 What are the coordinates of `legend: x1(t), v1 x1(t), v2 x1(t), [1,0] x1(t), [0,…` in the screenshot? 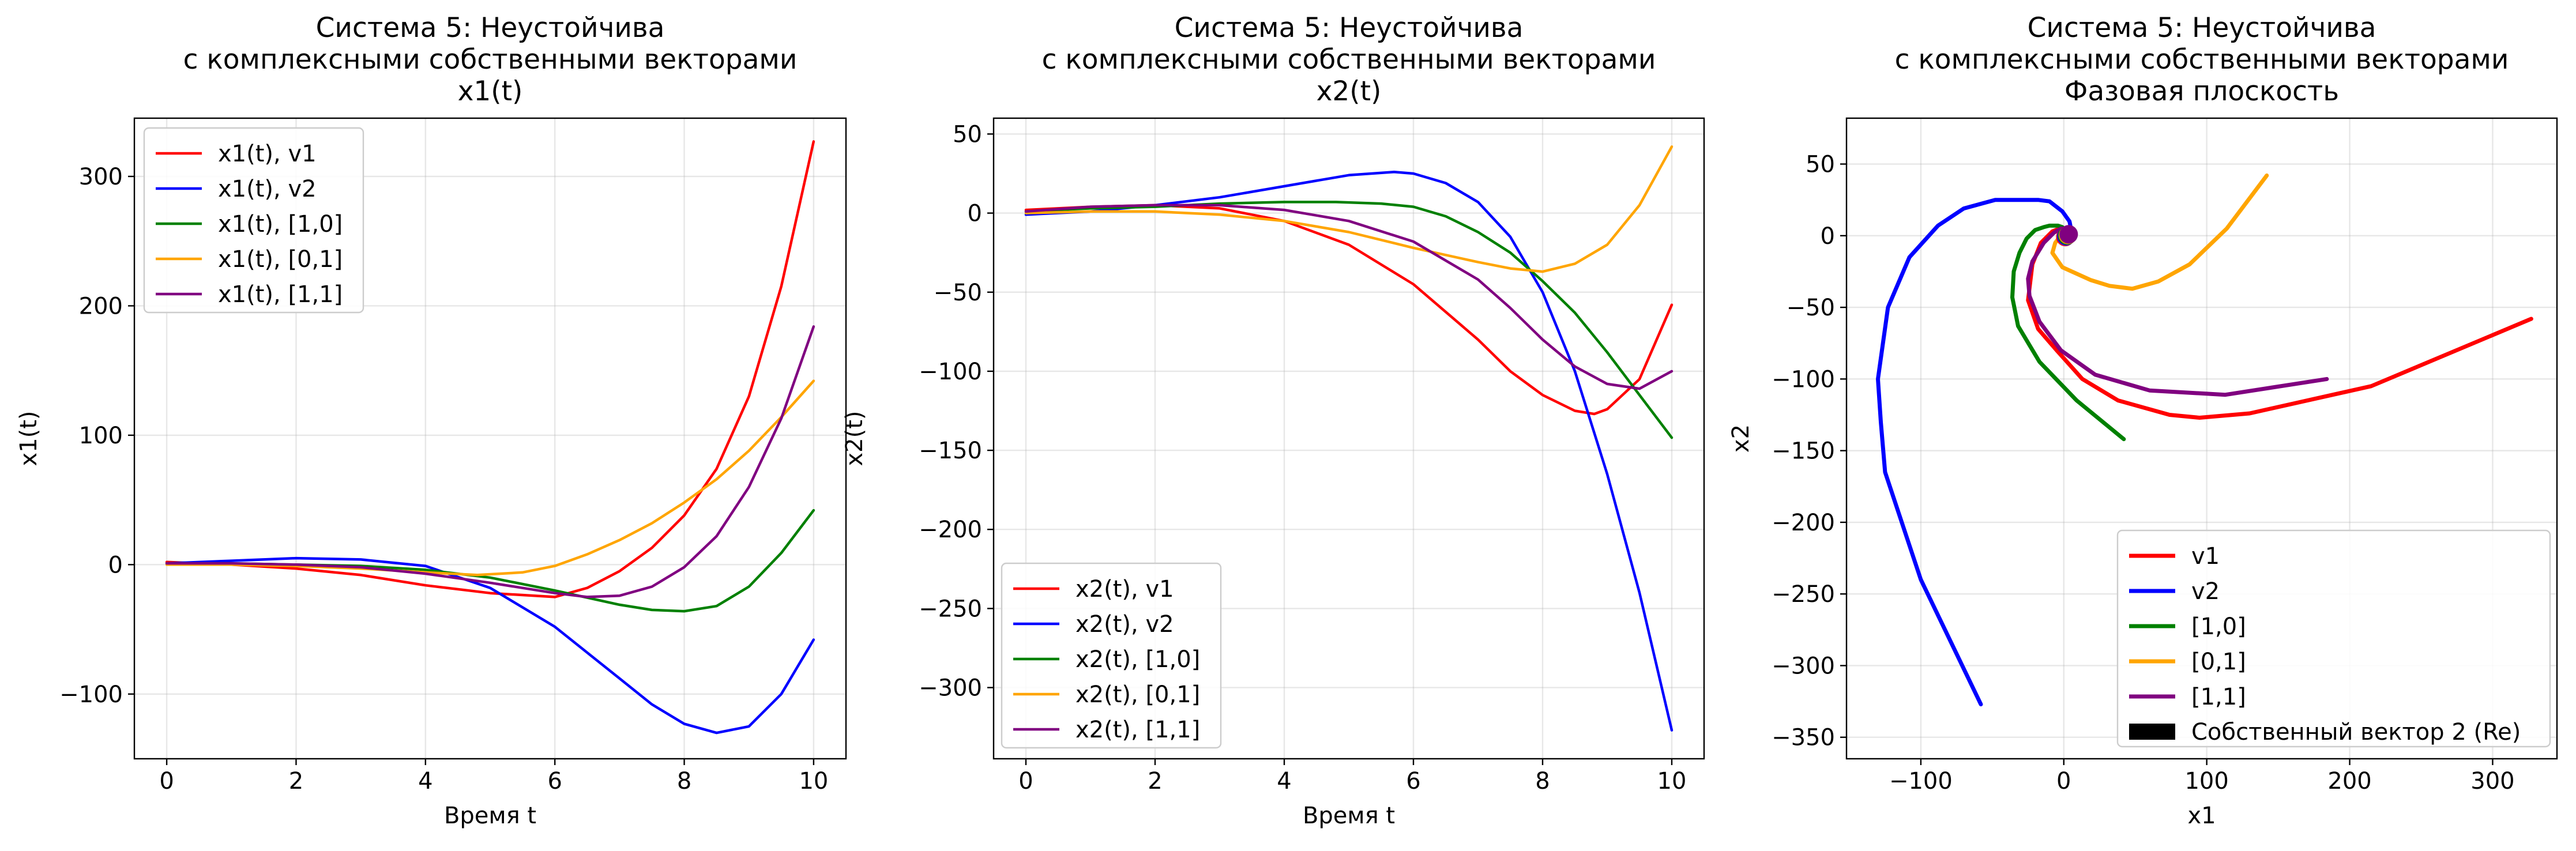 It's located at (253, 220).